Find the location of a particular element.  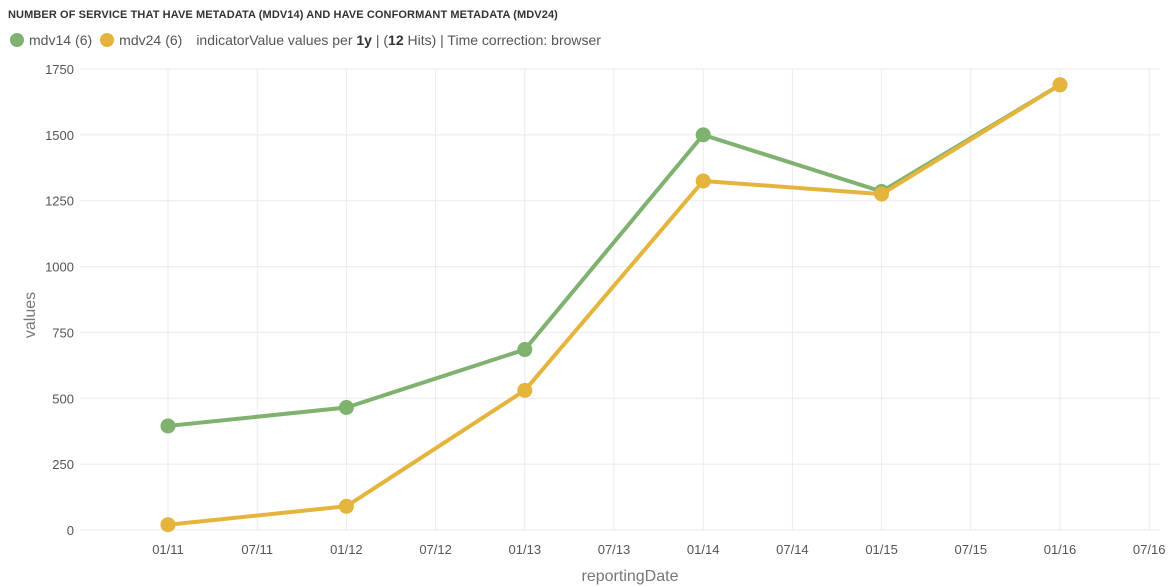

x-tick-label: 07/15 is located at coordinates (971, 549).